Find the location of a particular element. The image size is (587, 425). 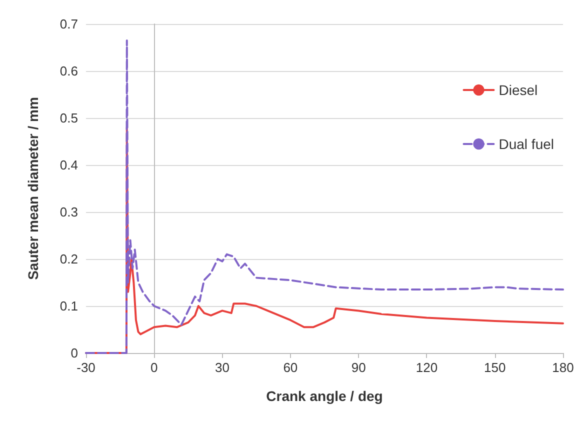

legend-label: Dual fuel is located at coordinates (526, 144).